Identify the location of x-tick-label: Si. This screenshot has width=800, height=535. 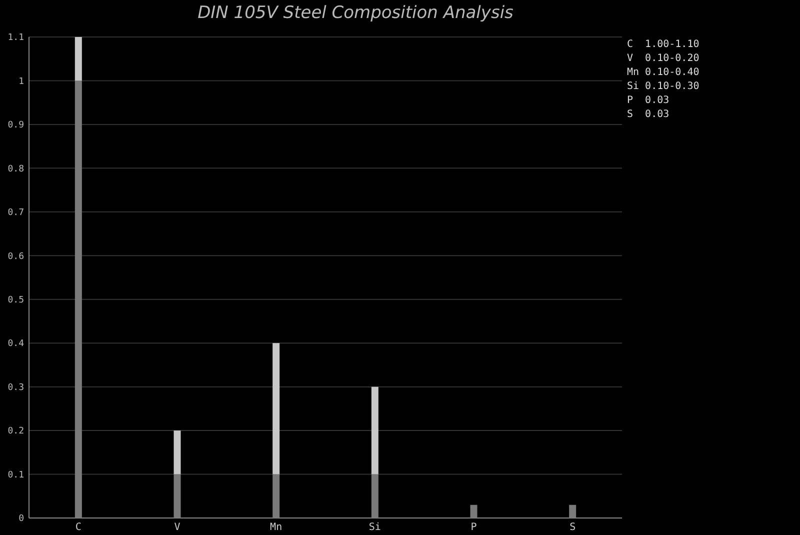
(374, 527).